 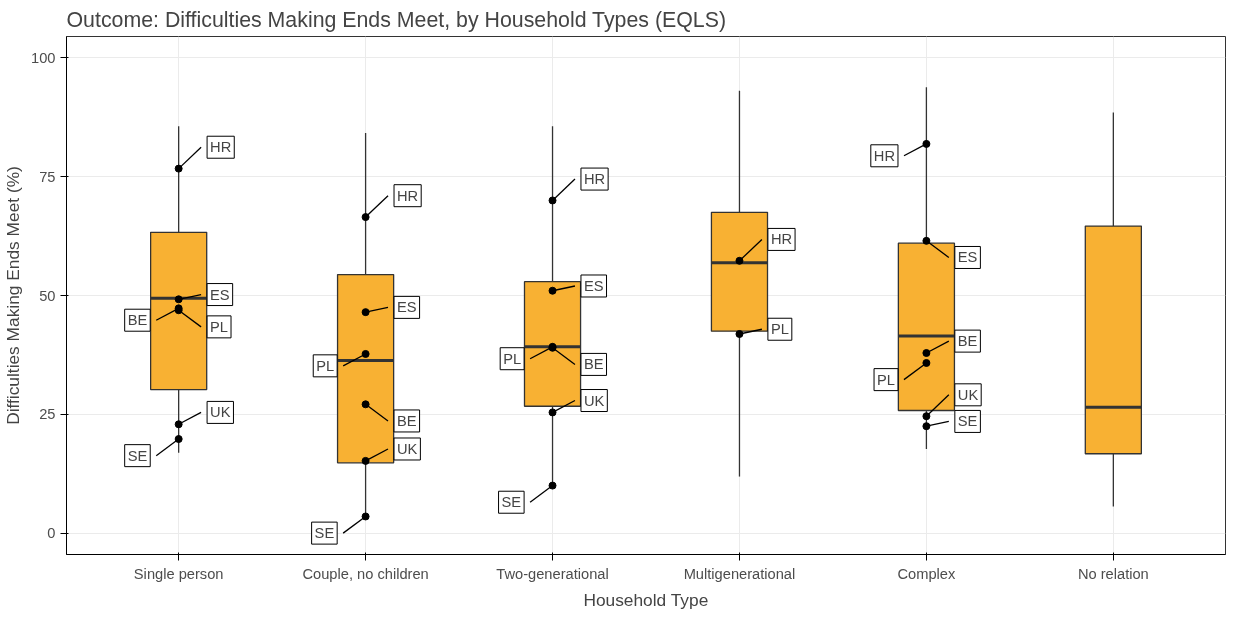 What do you see at coordinates (1113, 573) in the screenshot?
I see `x-tick-label: No relation` at bounding box center [1113, 573].